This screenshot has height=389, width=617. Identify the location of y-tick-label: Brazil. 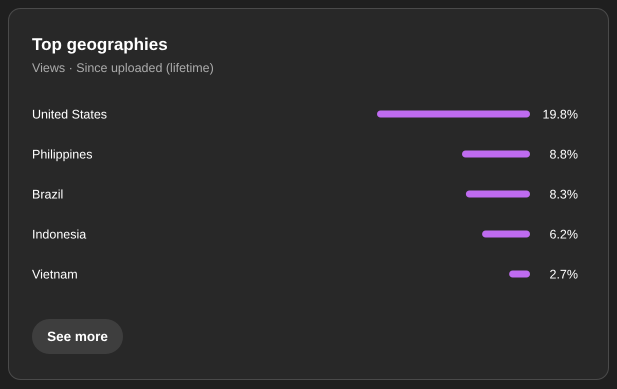
(48, 195).